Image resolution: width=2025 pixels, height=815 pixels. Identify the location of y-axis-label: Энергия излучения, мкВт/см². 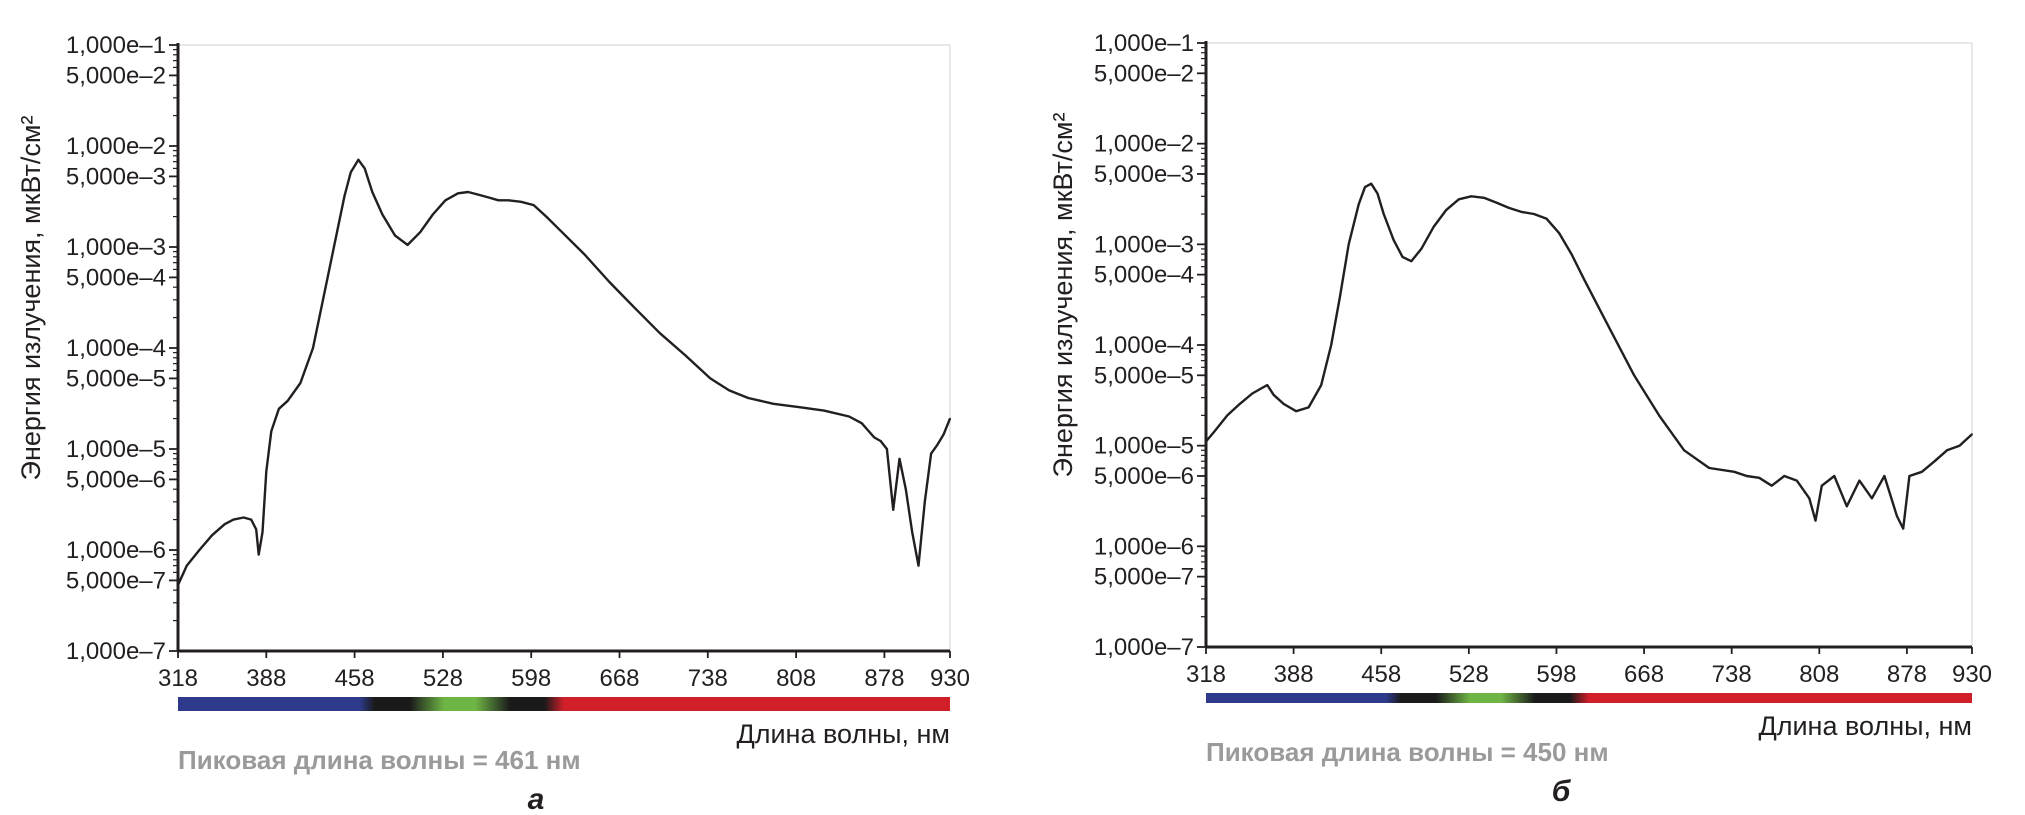
(31, 298).